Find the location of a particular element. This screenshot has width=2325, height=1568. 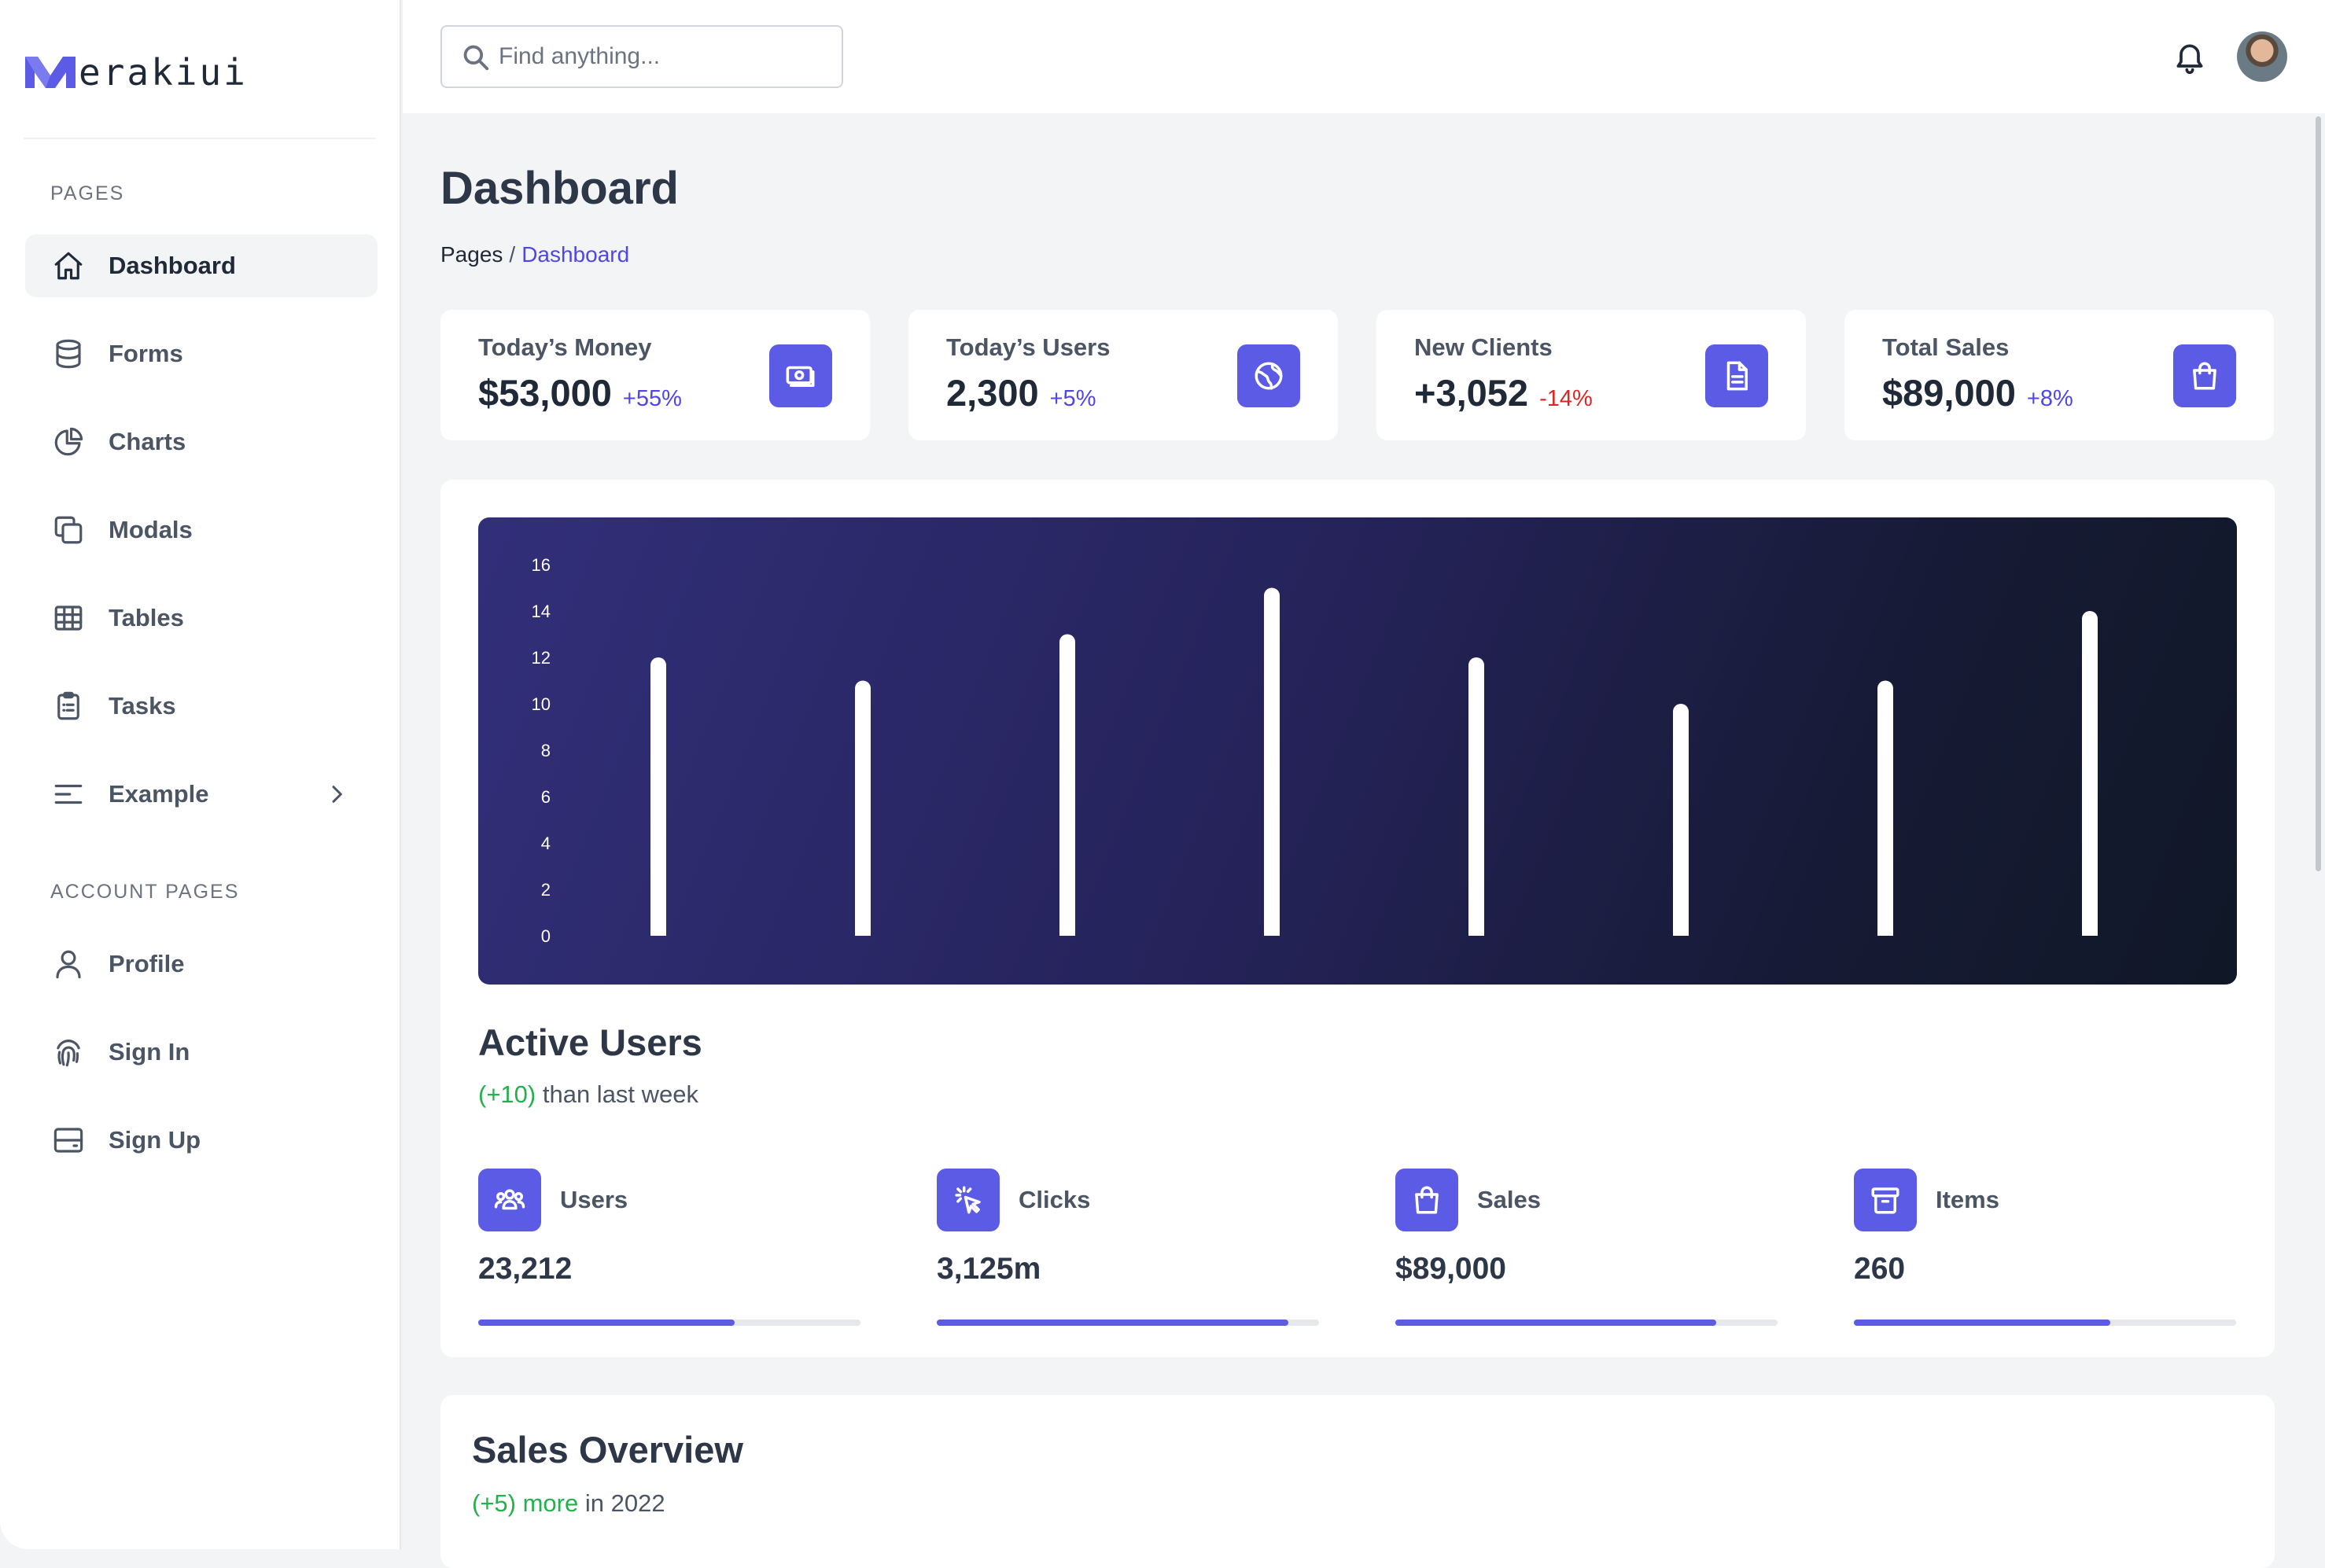

globe-icon is located at coordinates (1269, 375).